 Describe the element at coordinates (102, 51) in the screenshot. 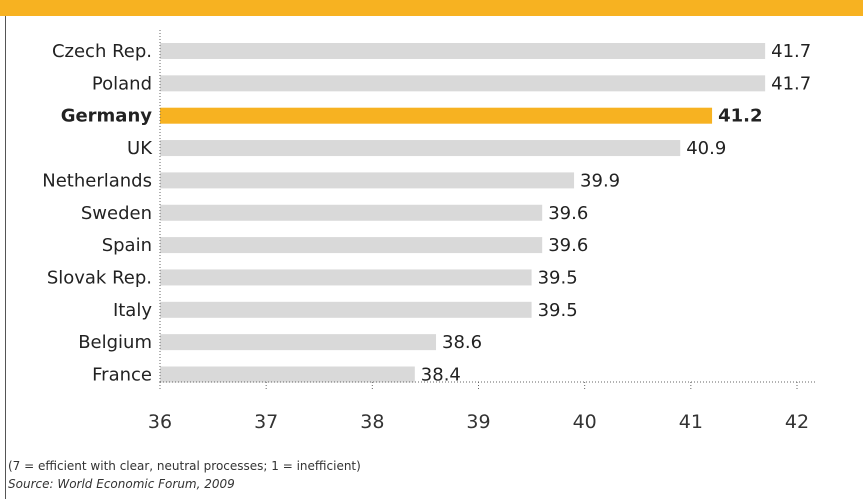

I see `category-label: Czech Rep.` at that location.